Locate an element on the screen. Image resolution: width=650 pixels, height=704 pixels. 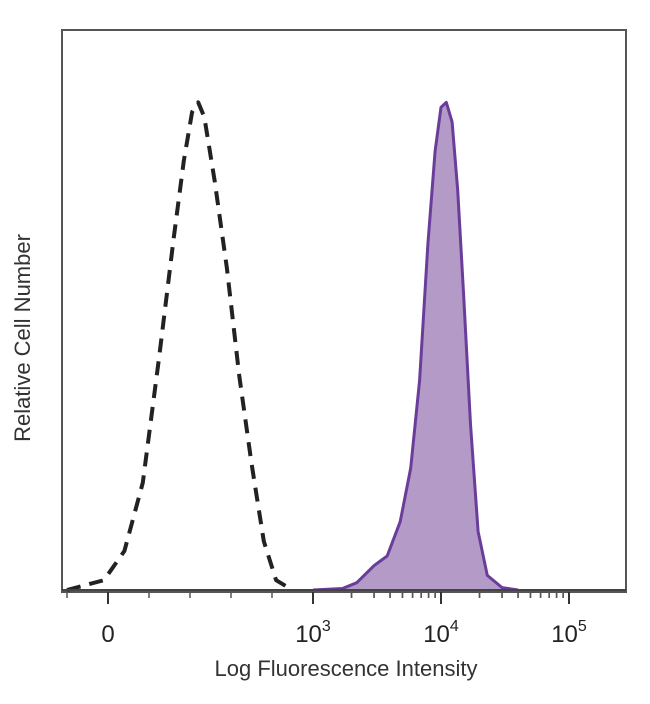
x-tick-label: 10³ is located at coordinates (313, 633).